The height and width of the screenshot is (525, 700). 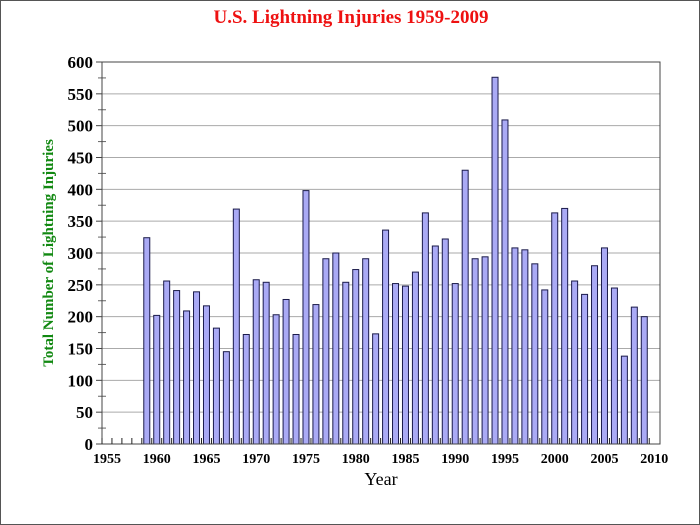 What do you see at coordinates (495, 260) in the screenshot?
I see `bar-1994` at bounding box center [495, 260].